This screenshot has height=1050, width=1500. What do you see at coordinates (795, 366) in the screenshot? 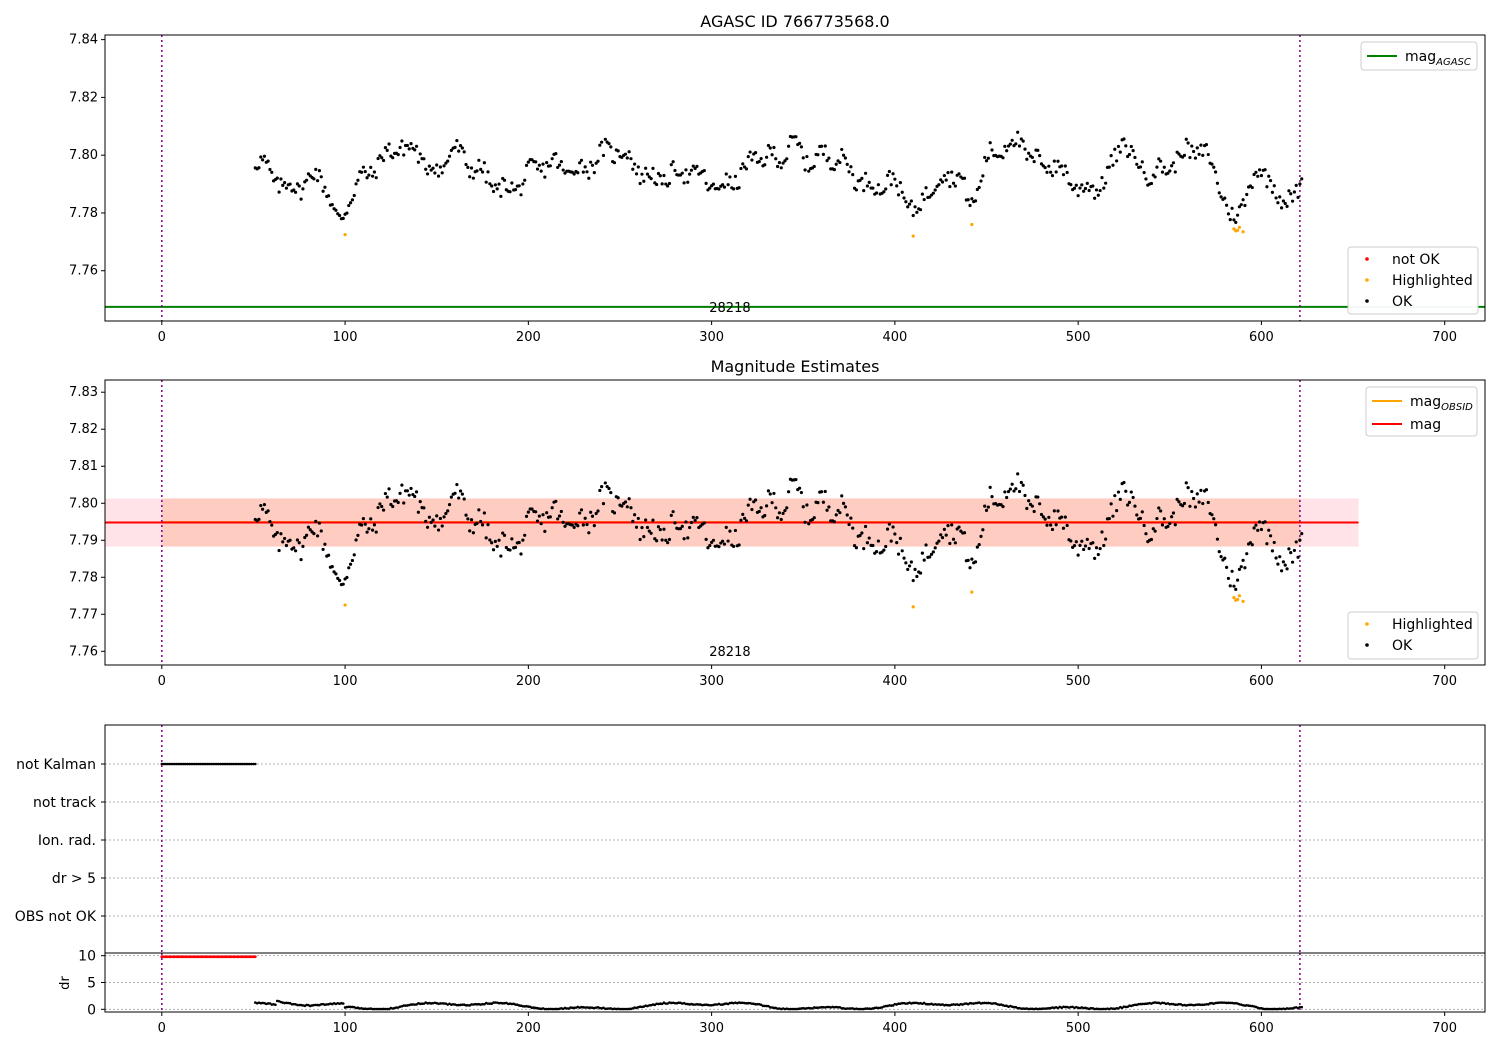
I see `panel-magnitude-title: Magnitude Estimates` at bounding box center [795, 366].